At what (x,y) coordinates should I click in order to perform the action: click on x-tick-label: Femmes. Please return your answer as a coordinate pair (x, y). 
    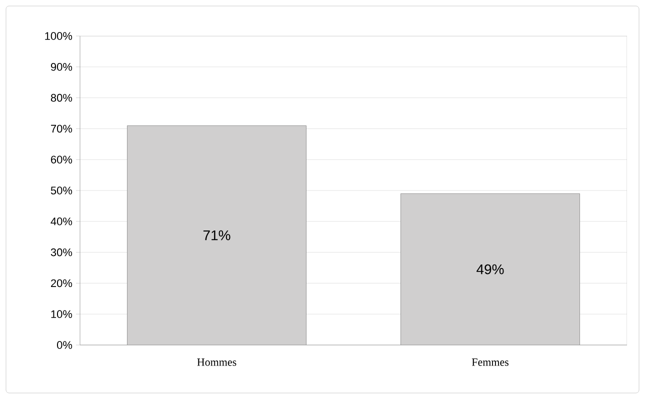
    Looking at the image, I should click on (490, 362).